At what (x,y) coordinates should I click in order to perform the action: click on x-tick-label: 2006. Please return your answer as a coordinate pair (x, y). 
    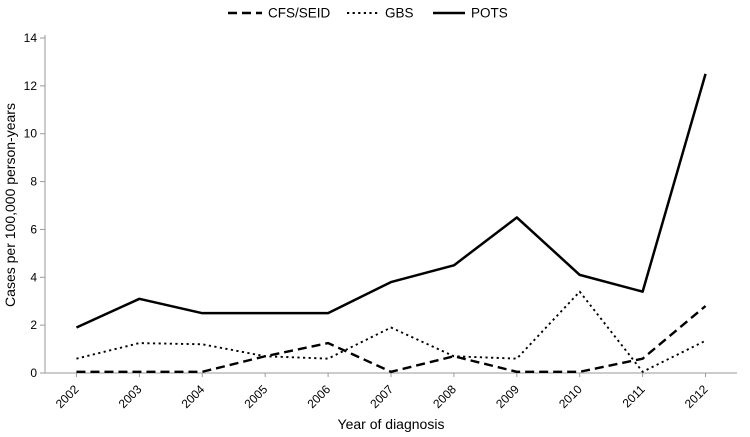
    Looking at the image, I should click on (318, 396).